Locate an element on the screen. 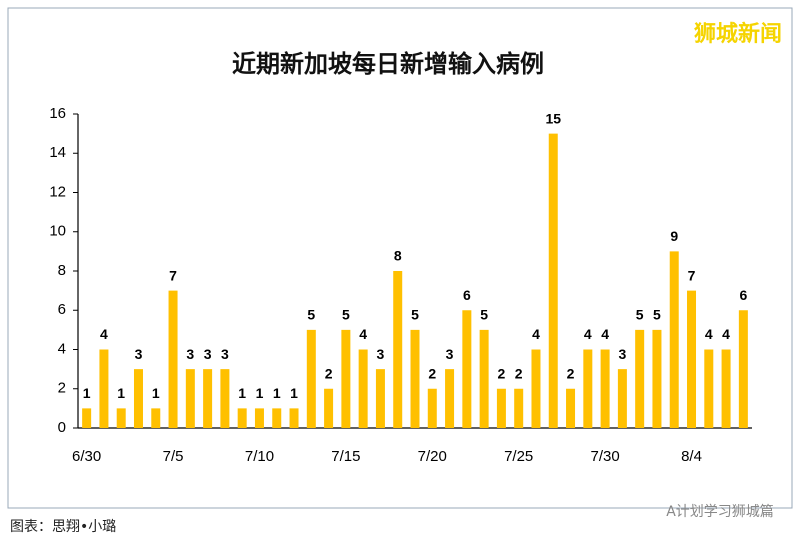 This screenshot has height=551, width=800. x-tick-label: 8/4 is located at coordinates (691, 456).